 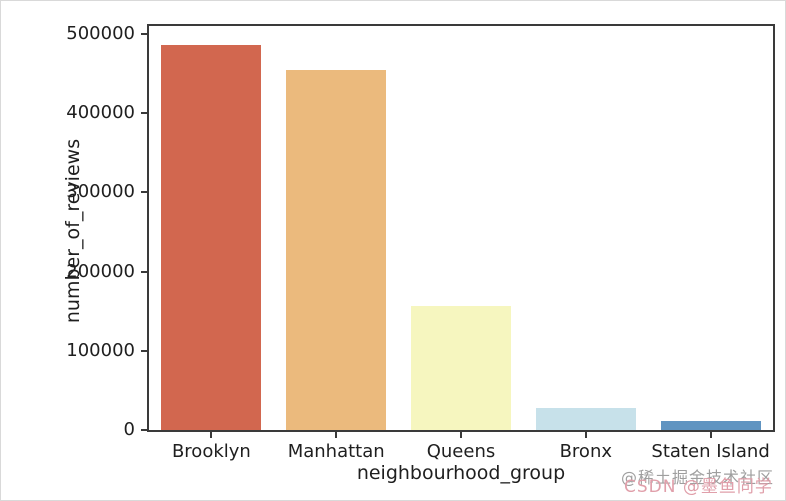 What do you see at coordinates (461, 473) in the screenshot?
I see `x-axis-label: neighbourhood_group` at bounding box center [461, 473].